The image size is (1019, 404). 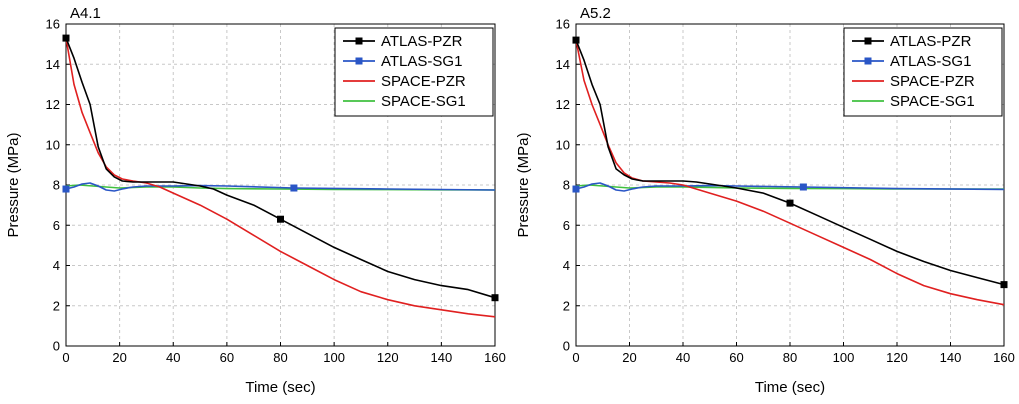 I want to click on chart-title: A5.2, so click(x=595, y=13).